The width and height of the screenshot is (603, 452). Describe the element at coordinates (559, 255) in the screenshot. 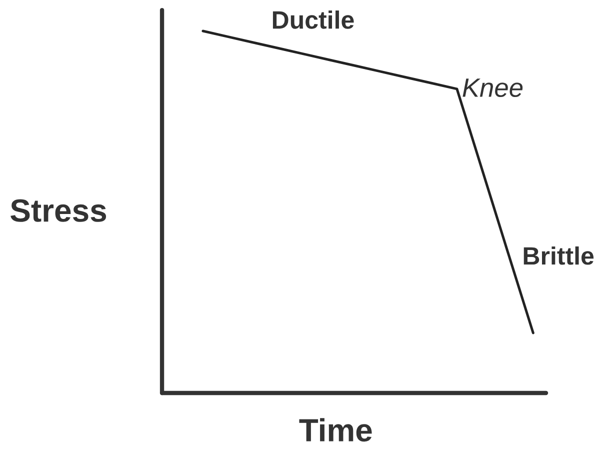

I see `annotation: Brittle` at that location.